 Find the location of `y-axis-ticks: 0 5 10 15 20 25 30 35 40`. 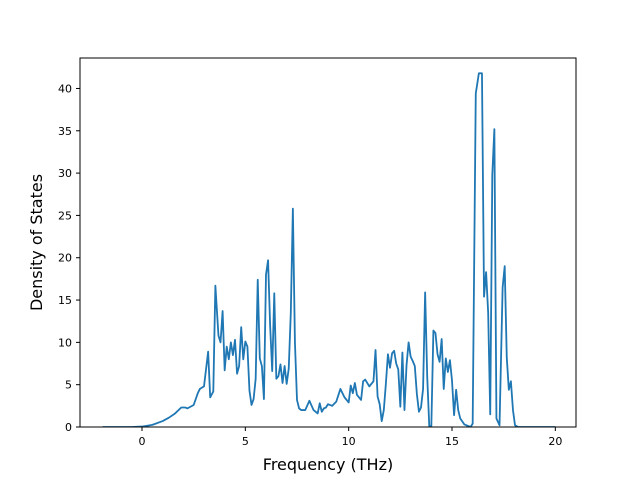

y-axis-ticks: 0 5 10 15 20 25 30 35 40 is located at coordinates (69, 258).